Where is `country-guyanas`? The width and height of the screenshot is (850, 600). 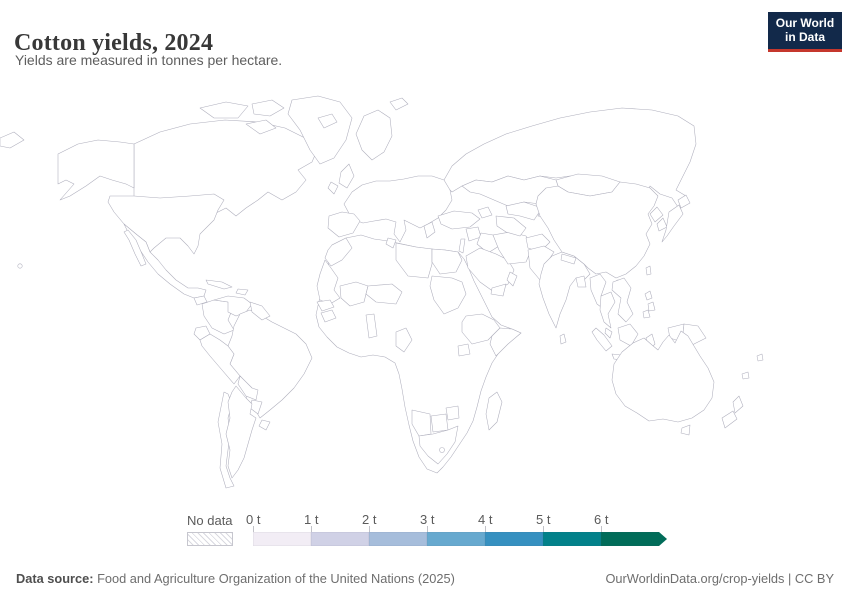
country-guyanas is located at coordinates (260, 311).